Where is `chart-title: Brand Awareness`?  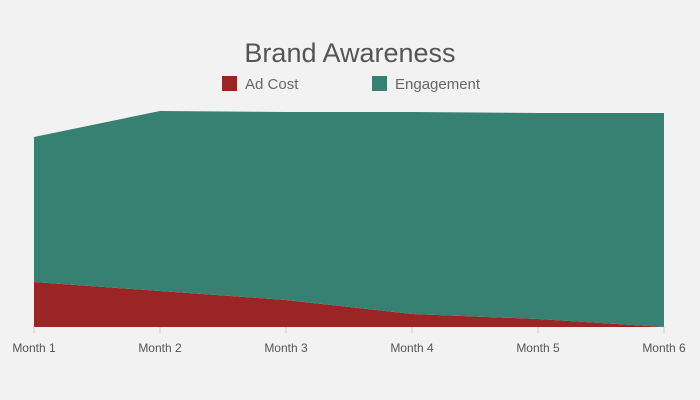
chart-title: Brand Awareness is located at coordinates (349, 53).